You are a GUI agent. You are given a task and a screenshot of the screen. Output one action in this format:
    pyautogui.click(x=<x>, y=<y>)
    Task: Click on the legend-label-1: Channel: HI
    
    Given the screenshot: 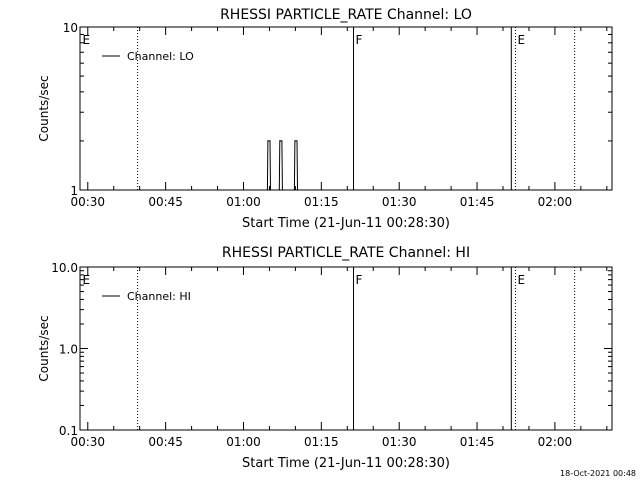 What is the action you would take?
    pyautogui.click(x=159, y=296)
    